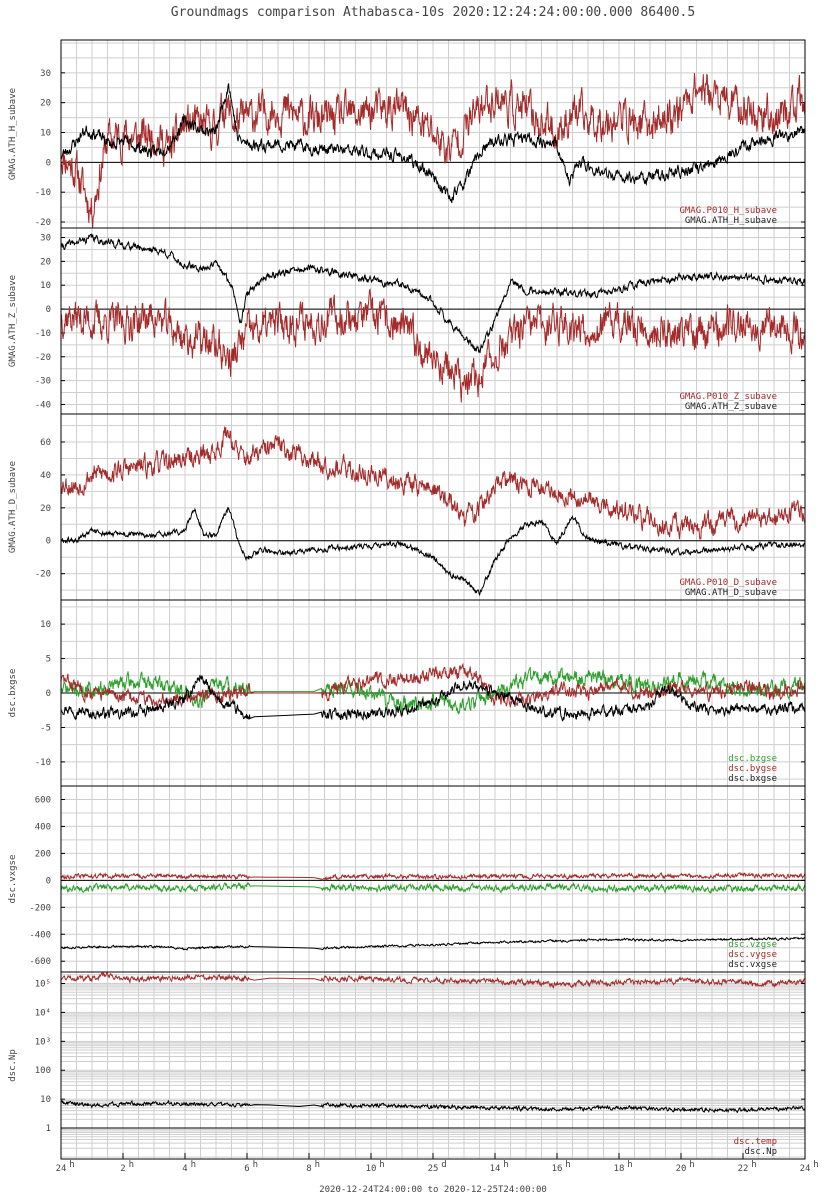 The width and height of the screenshot is (824, 1200). Describe the element at coordinates (433, 943) in the screenshot. I see `series-line-dsc-vxgse` at that location.